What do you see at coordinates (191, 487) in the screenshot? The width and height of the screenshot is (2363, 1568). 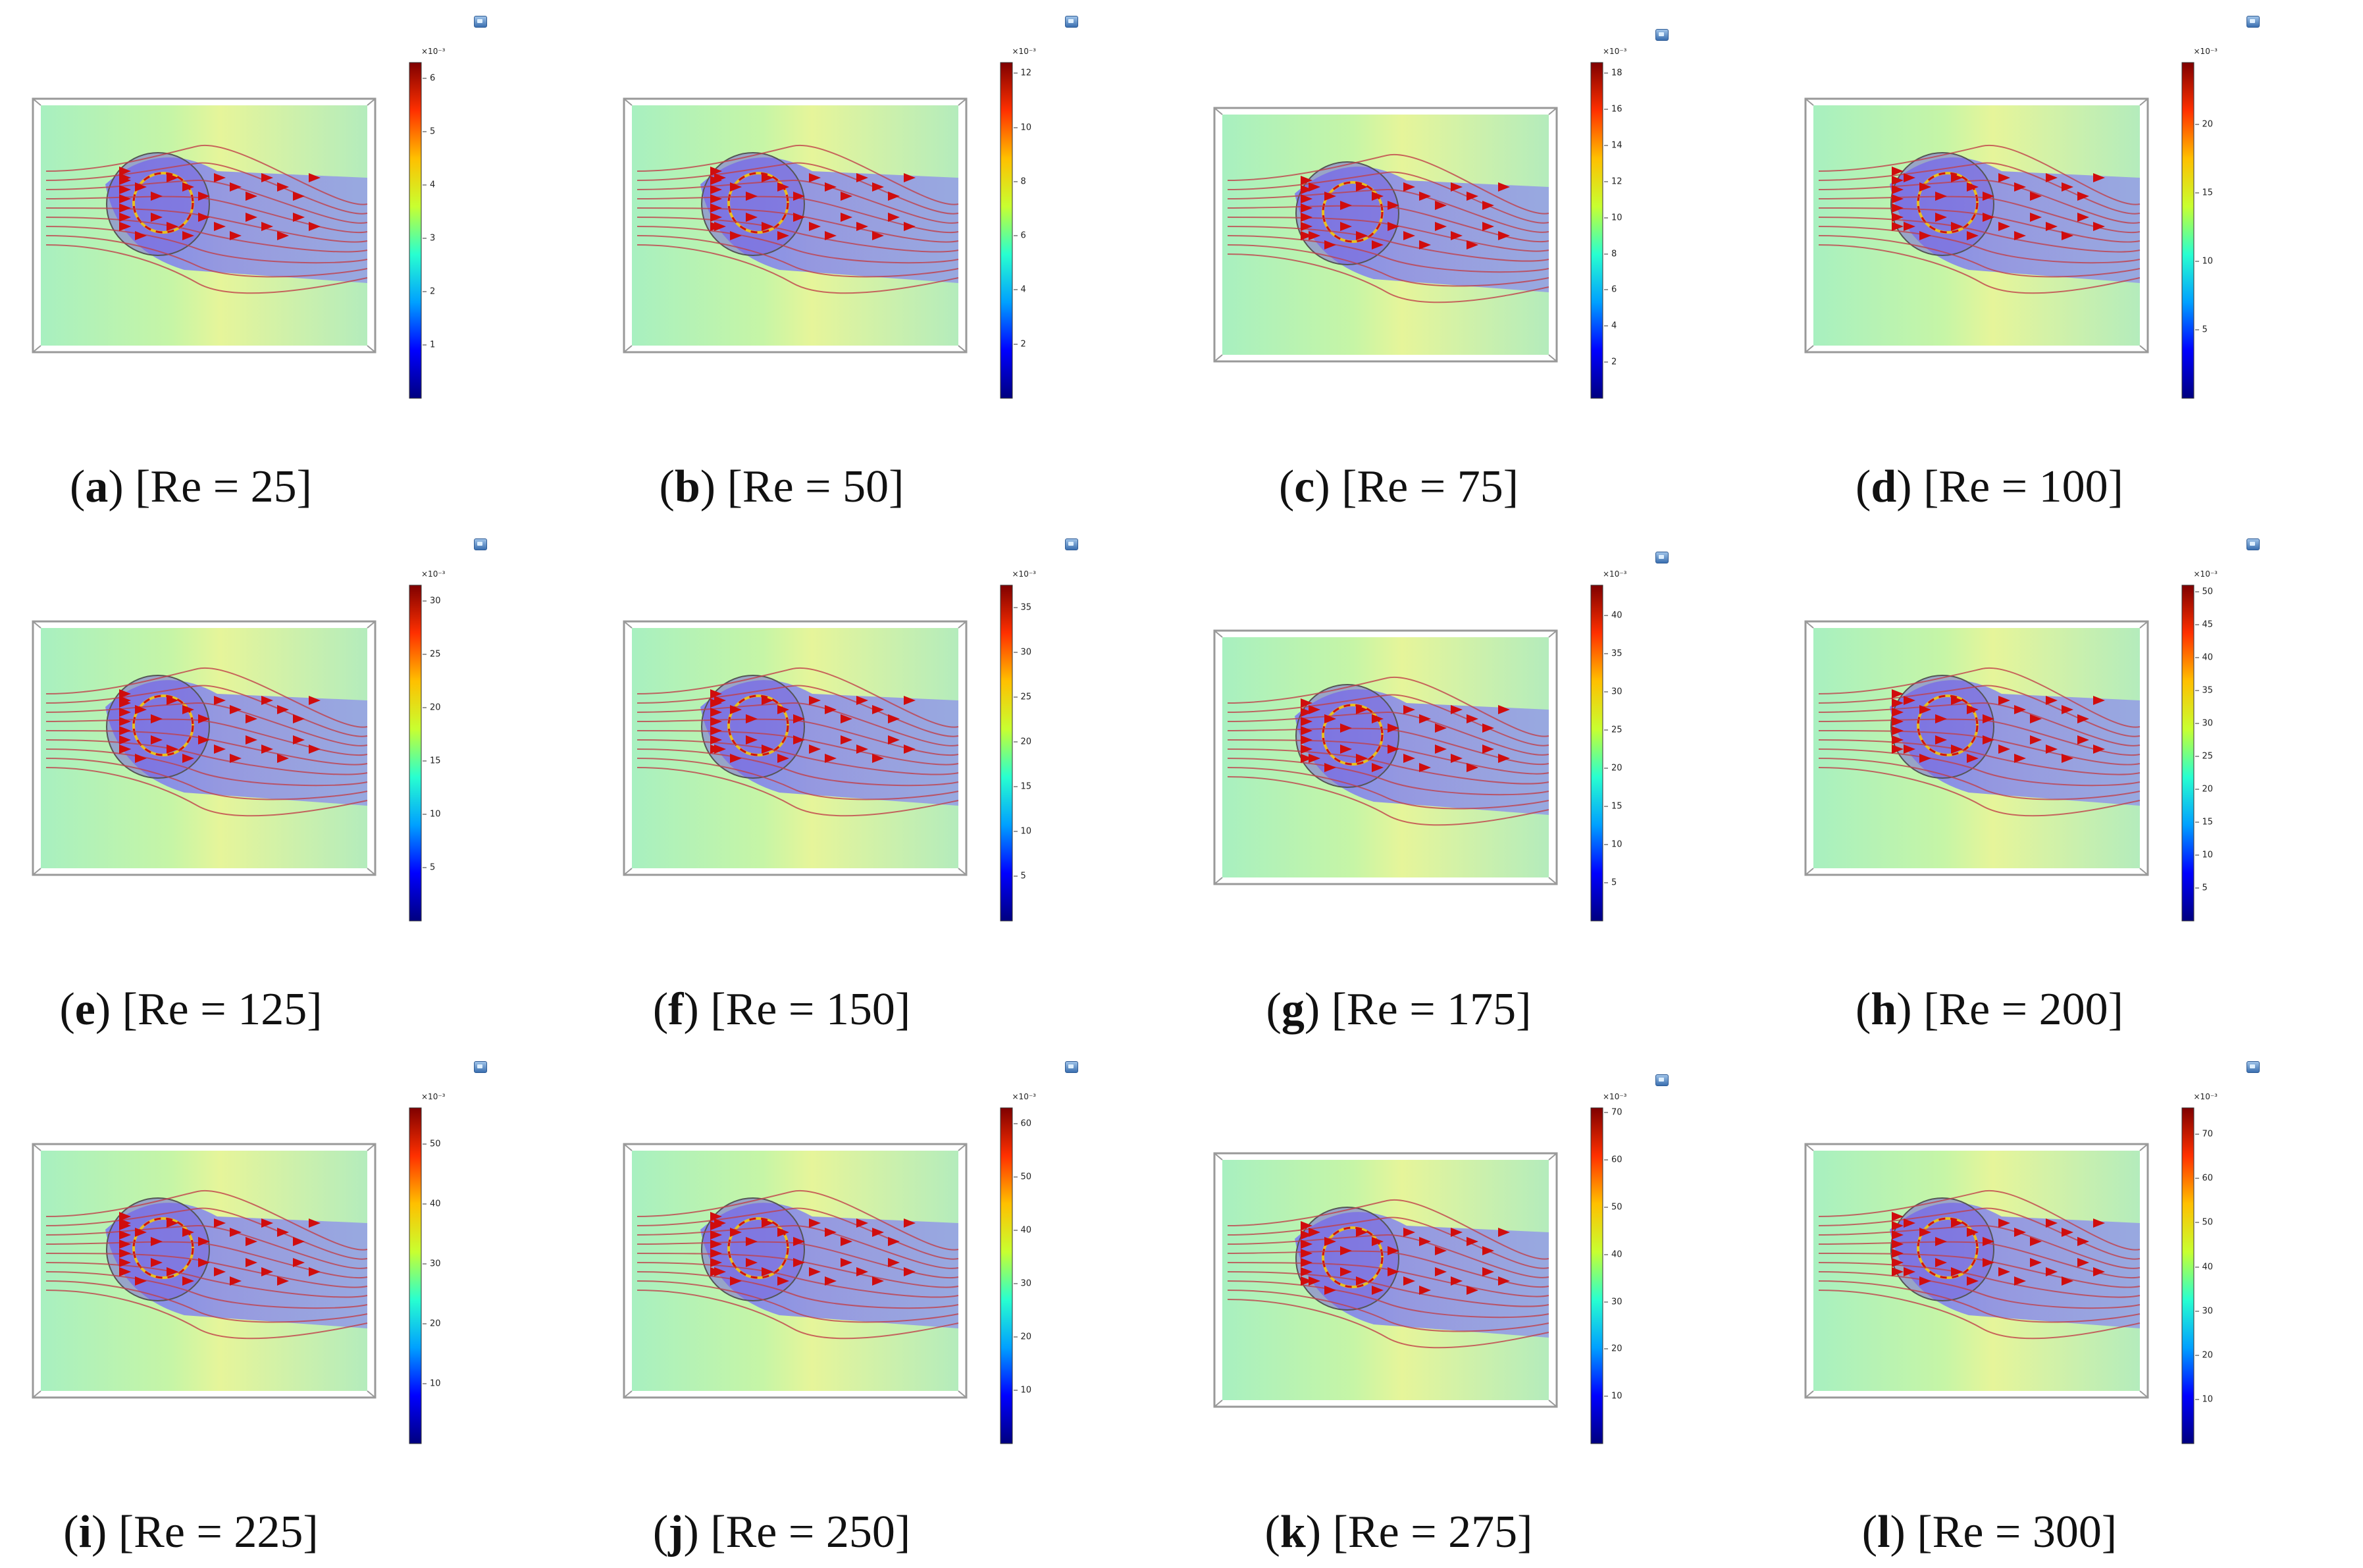 I see `panel-caption: (a) [Re = 25]` at bounding box center [191, 487].